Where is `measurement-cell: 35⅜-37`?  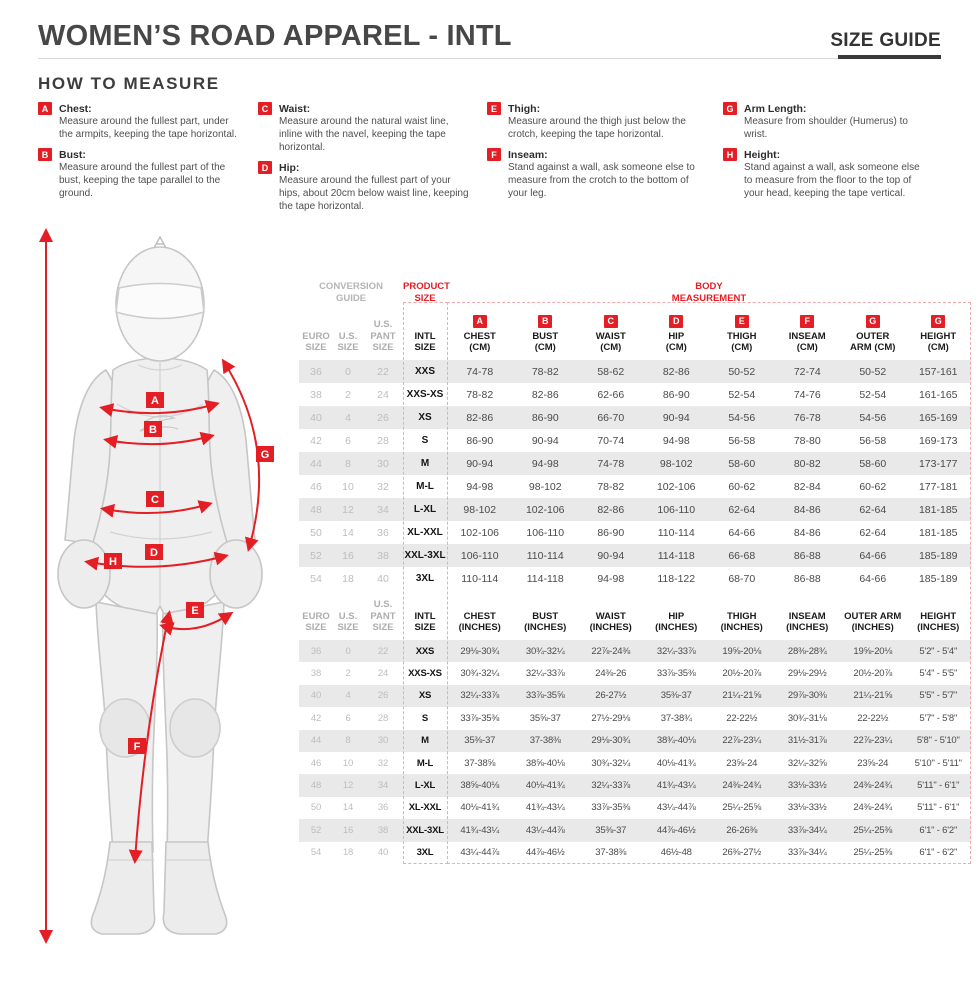
measurement-cell: 35⅜-37 is located at coordinates (480, 741).